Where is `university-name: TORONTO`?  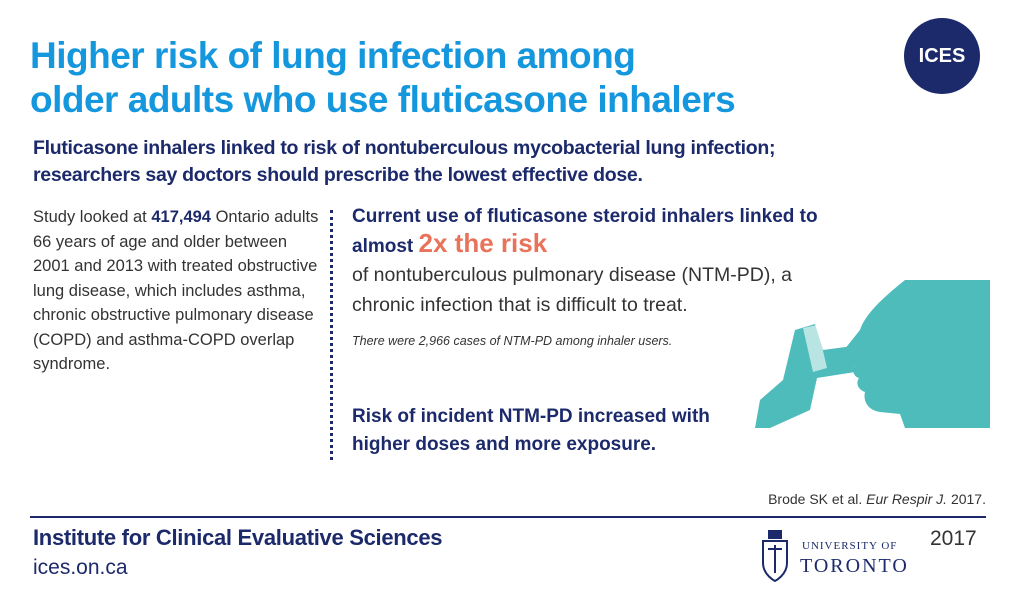
university-name: TORONTO is located at coordinates (854, 566).